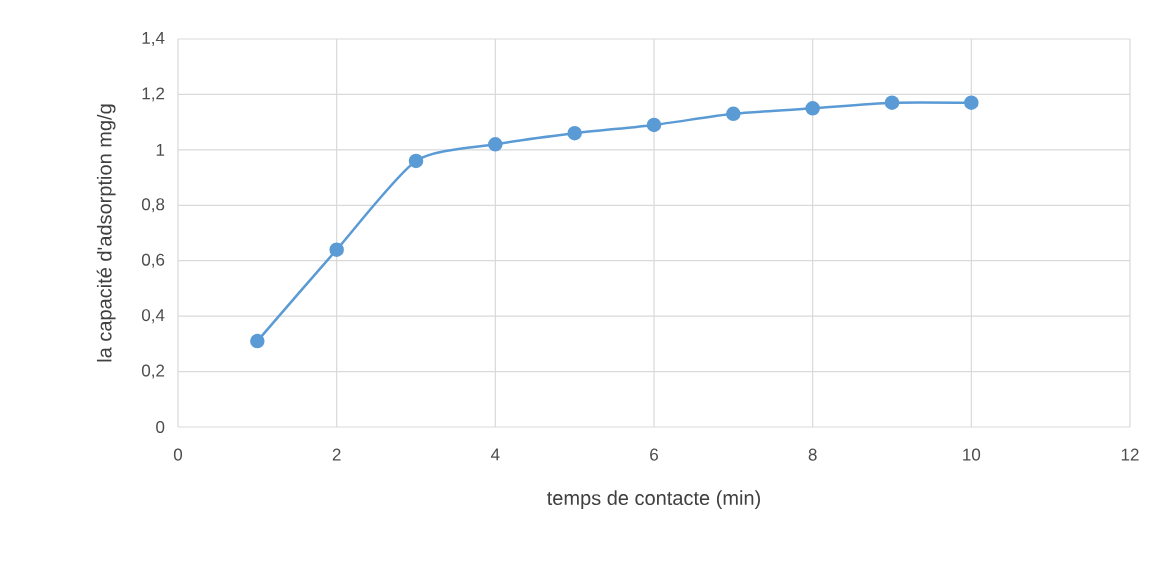 This screenshot has width=1163, height=563. What do you see at coordinates (178, 454) in the screenshot?
I see `x-tick-label: 0` at bounding box center [178, 454].